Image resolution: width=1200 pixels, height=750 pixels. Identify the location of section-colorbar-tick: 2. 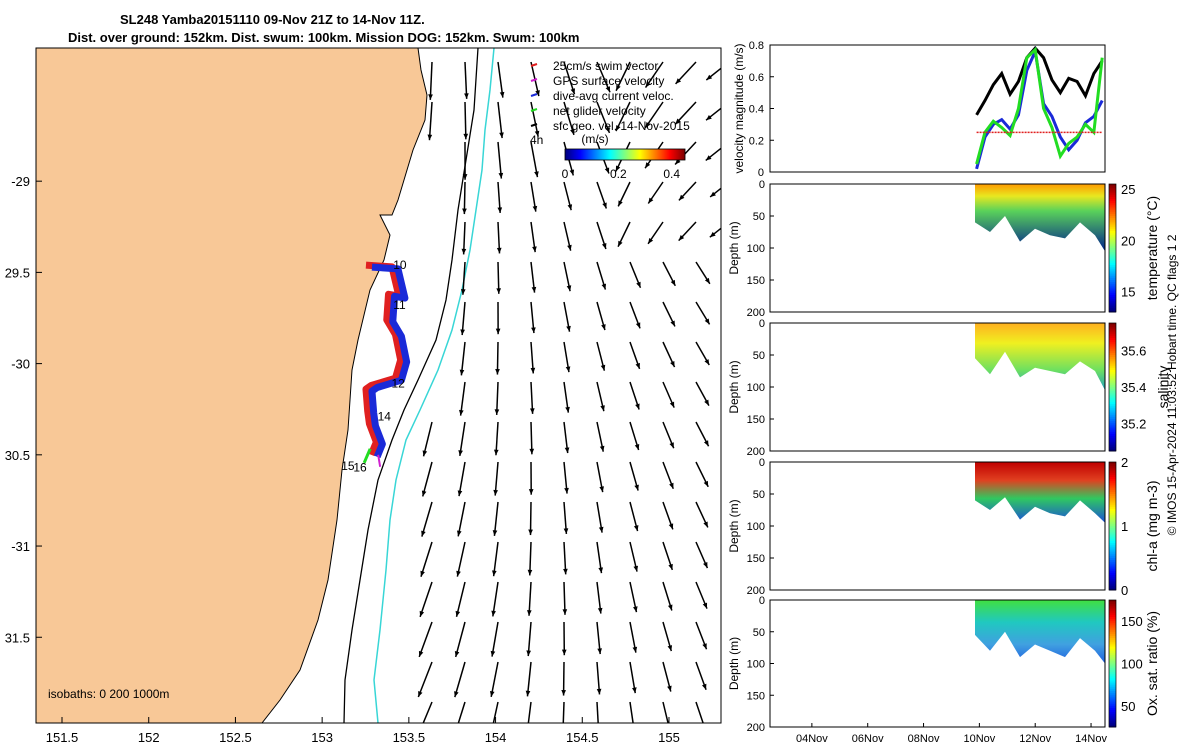
(1124, 462).